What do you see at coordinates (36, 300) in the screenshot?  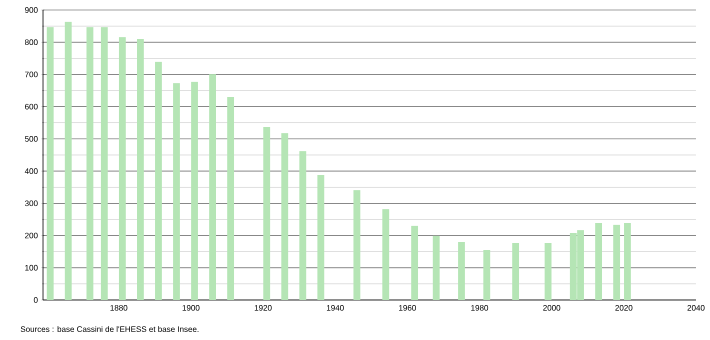 I see `y-tick-label: 0` at bounding box center [36, 300].